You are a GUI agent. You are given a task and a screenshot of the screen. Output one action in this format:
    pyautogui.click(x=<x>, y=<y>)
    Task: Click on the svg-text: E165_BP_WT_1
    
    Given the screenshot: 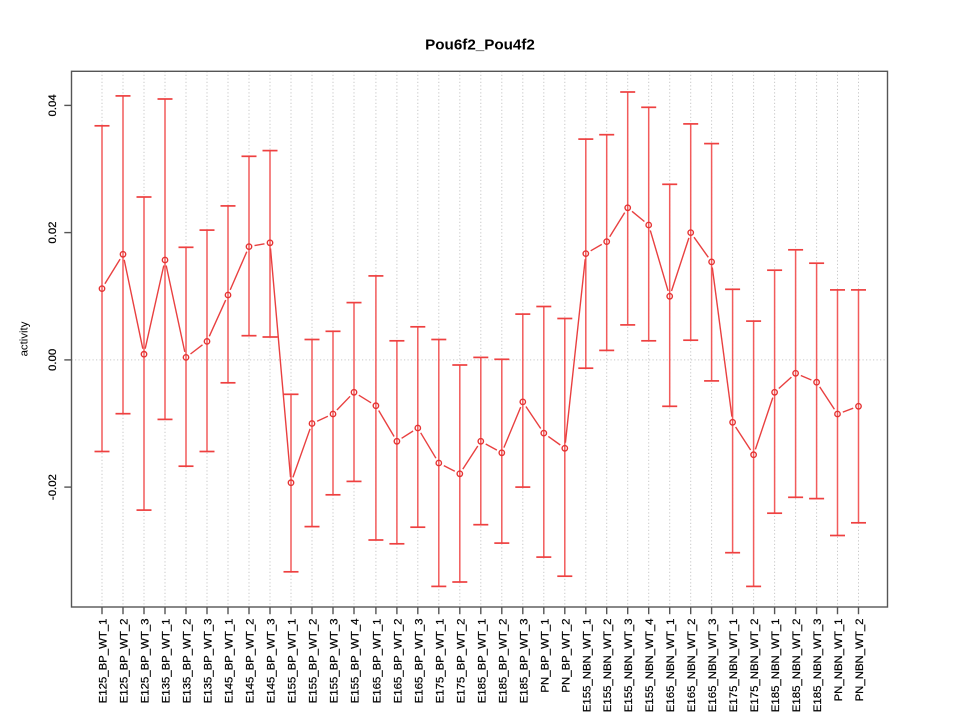 What is the action you would take?
    pyautogui.click(x=377, y=661)
    